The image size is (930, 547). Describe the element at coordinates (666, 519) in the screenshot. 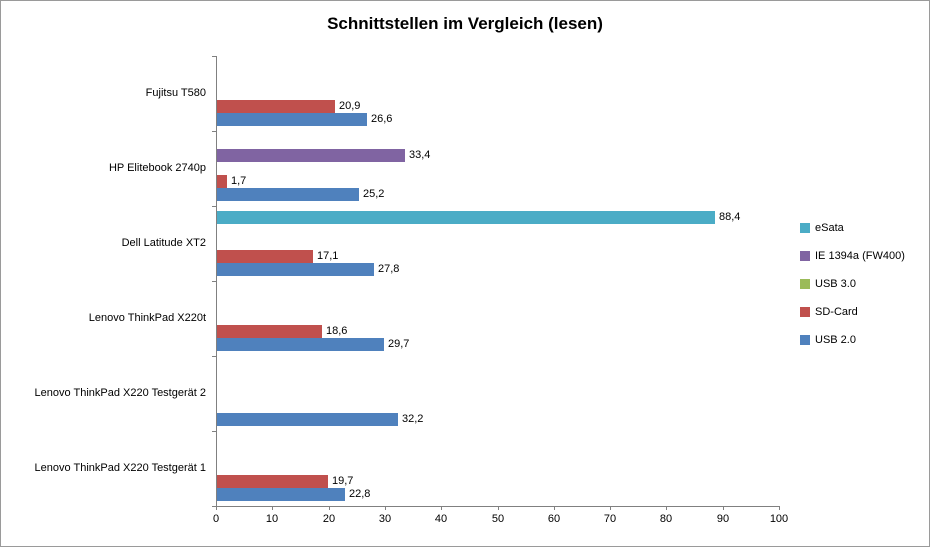

I see `x-axis-label: 80` at that location.